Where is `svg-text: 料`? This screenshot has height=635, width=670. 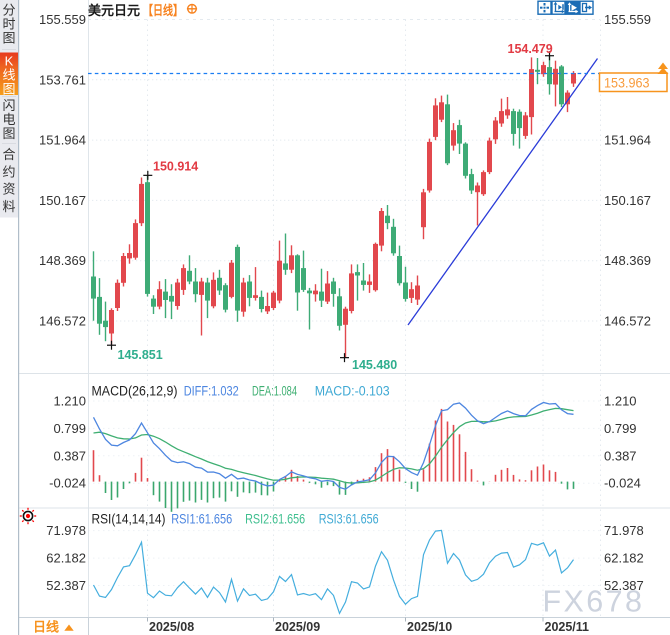 svg-text: 料 is located at coordinates (8, 206).